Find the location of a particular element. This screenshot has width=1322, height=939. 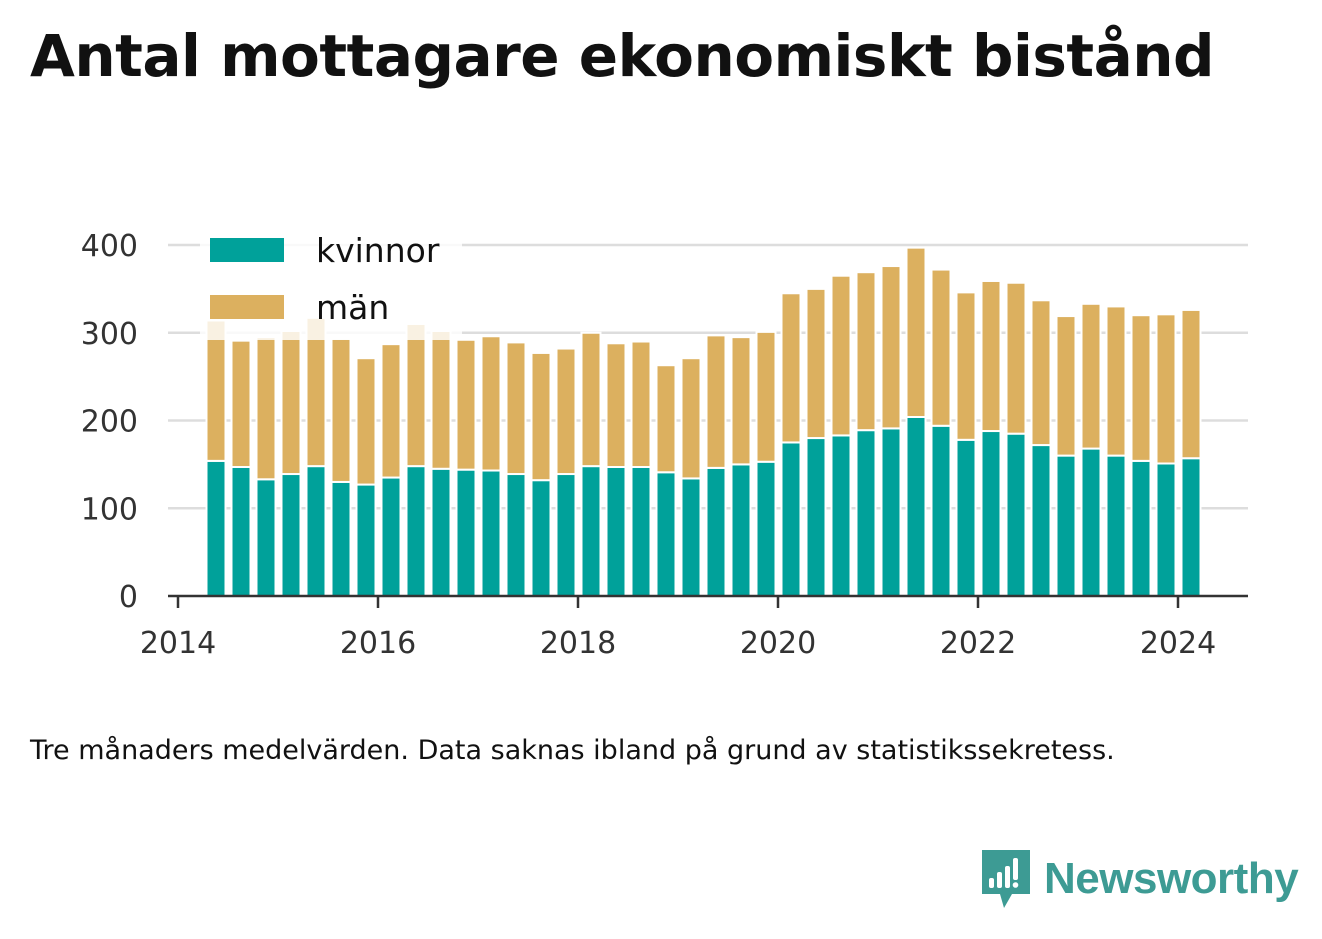

x-tick-label: 2022 is located at coordinates (978, 643).